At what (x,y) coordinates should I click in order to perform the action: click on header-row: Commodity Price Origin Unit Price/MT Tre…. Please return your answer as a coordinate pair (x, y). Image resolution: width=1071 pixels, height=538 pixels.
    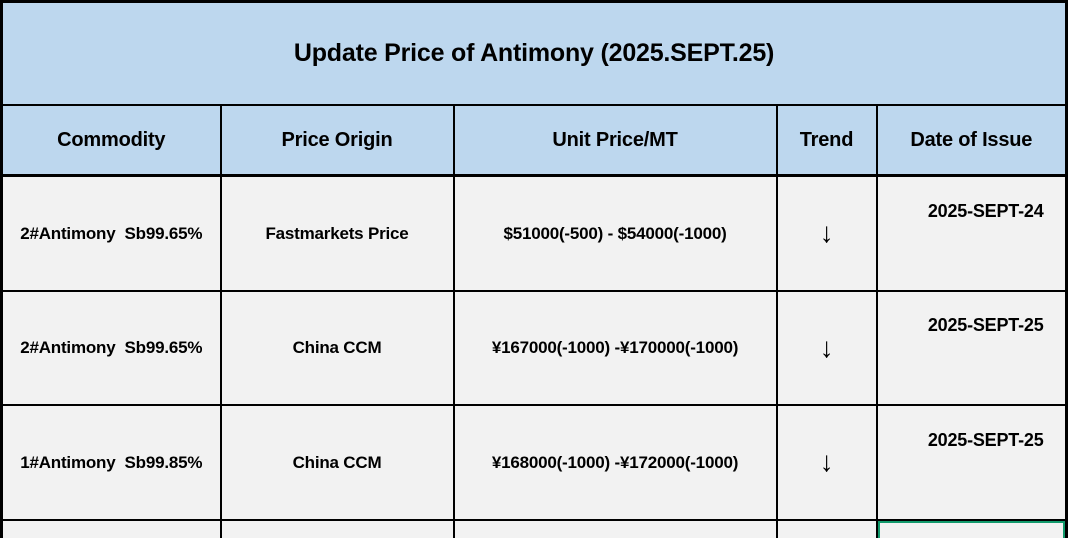
    Looking at the image, I should click on (534, 140).